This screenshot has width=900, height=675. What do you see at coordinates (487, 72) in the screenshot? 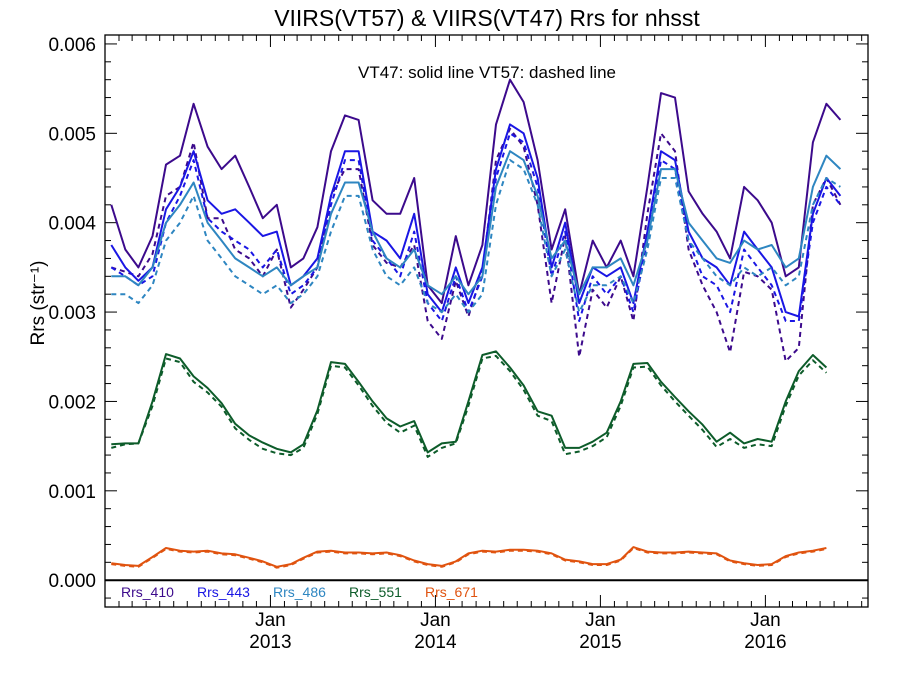
I see `line-style-annotation: VT47: solid line VT57: dashed line` at bounding box center [487, 72].